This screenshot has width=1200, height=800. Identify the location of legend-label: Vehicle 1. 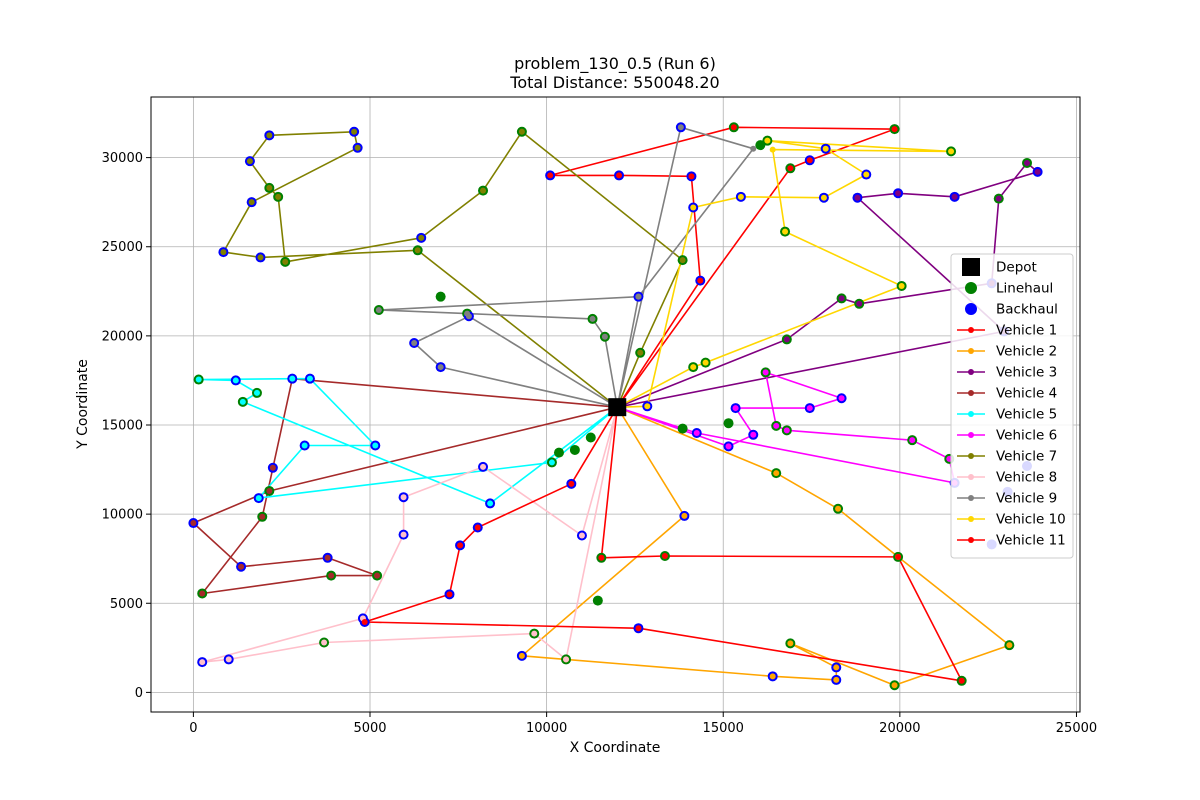
(1026, 331).